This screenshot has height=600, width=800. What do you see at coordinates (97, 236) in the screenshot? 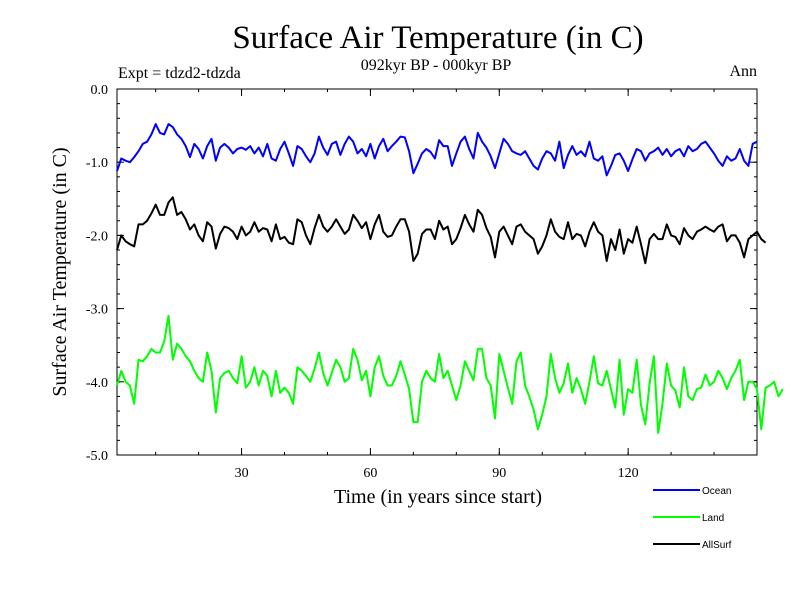
I see `y-tick-label: -2.0` at bounding box center [97, 236].